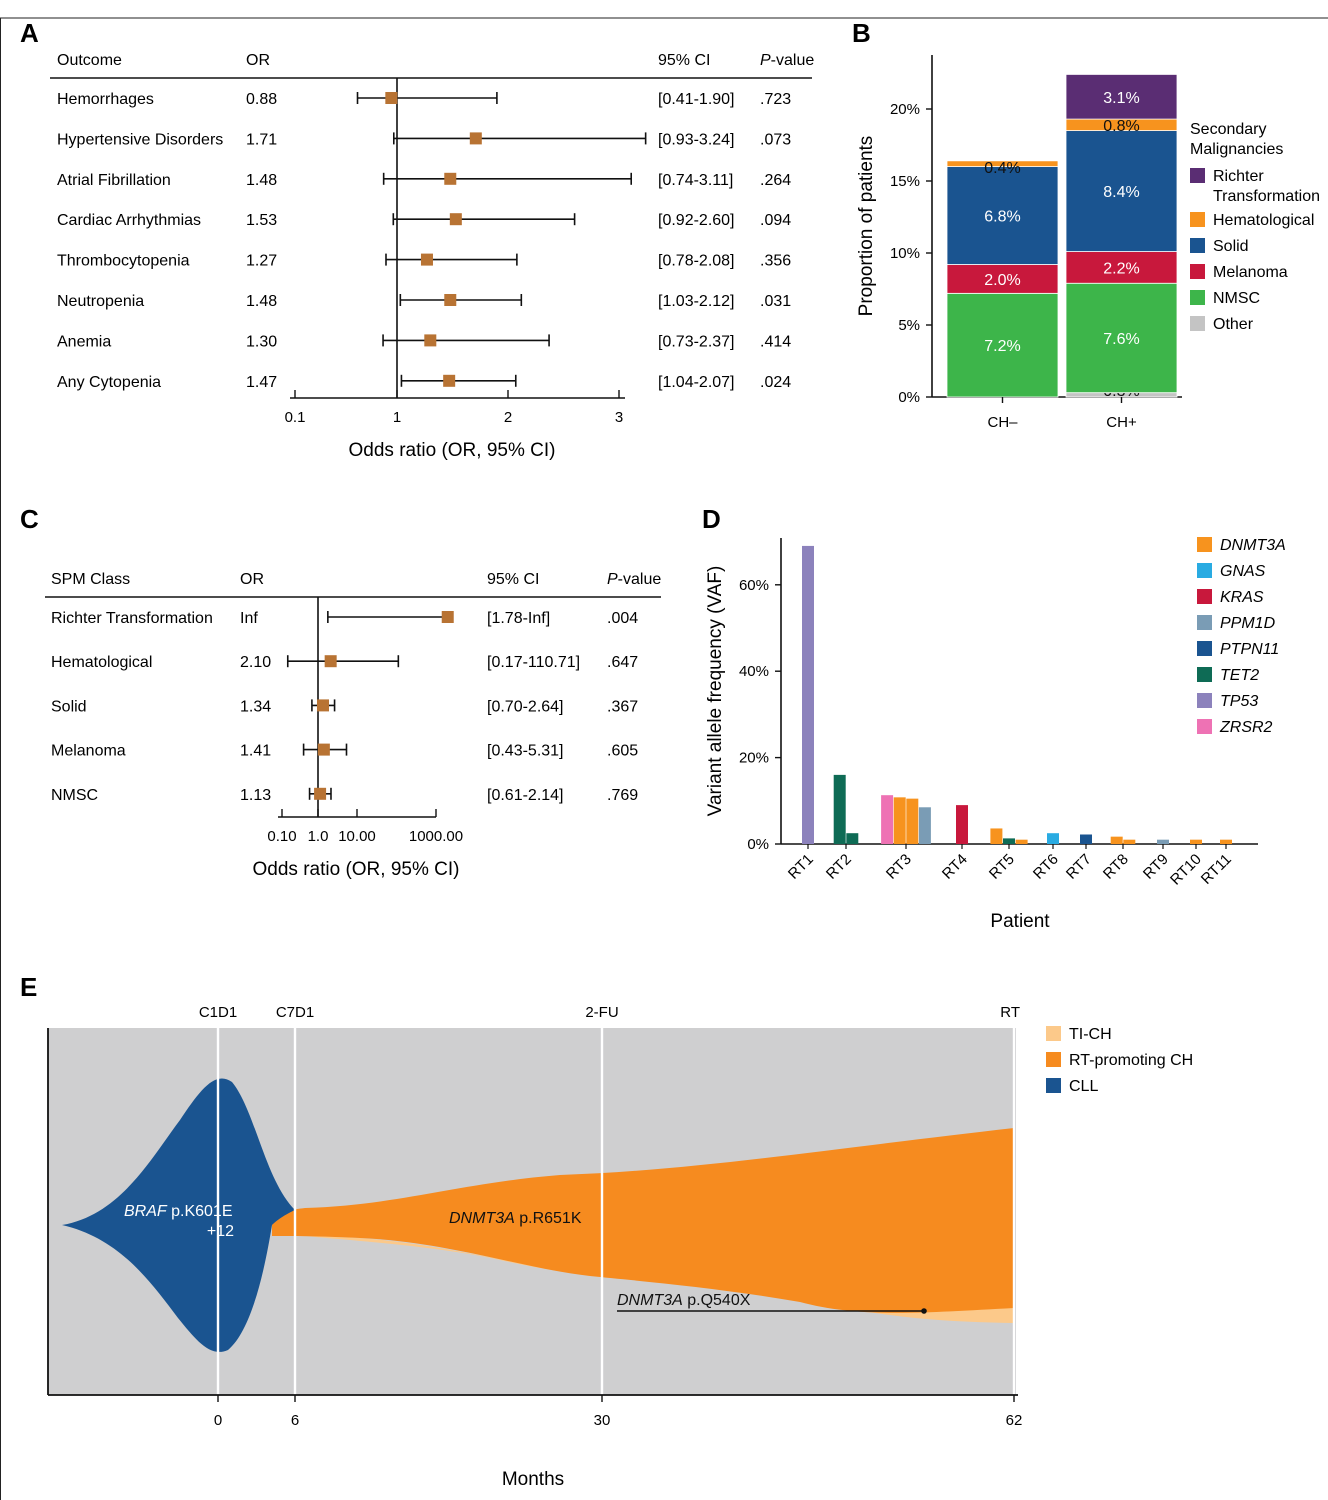 This screenshot has height=1500, width=1328. Describe the element at coordinates (261, 261) in the screenshot. I see `row-or: 1.27` at that location.